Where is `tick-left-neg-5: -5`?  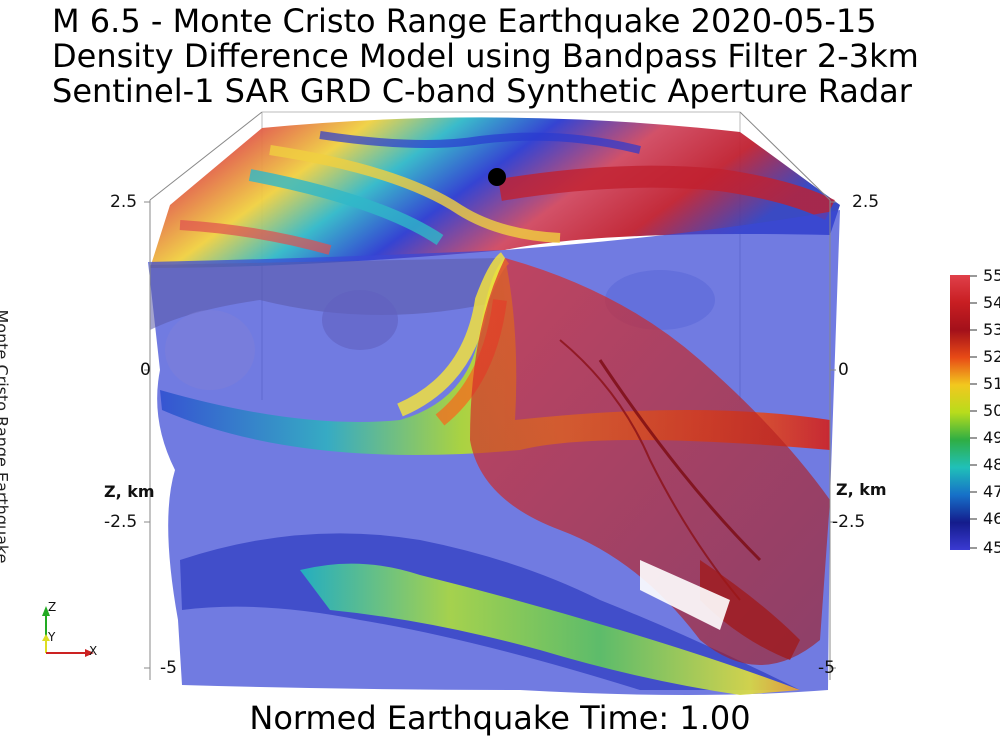 tick-left-neg-5: -5 is located at coordinates (168, 668).